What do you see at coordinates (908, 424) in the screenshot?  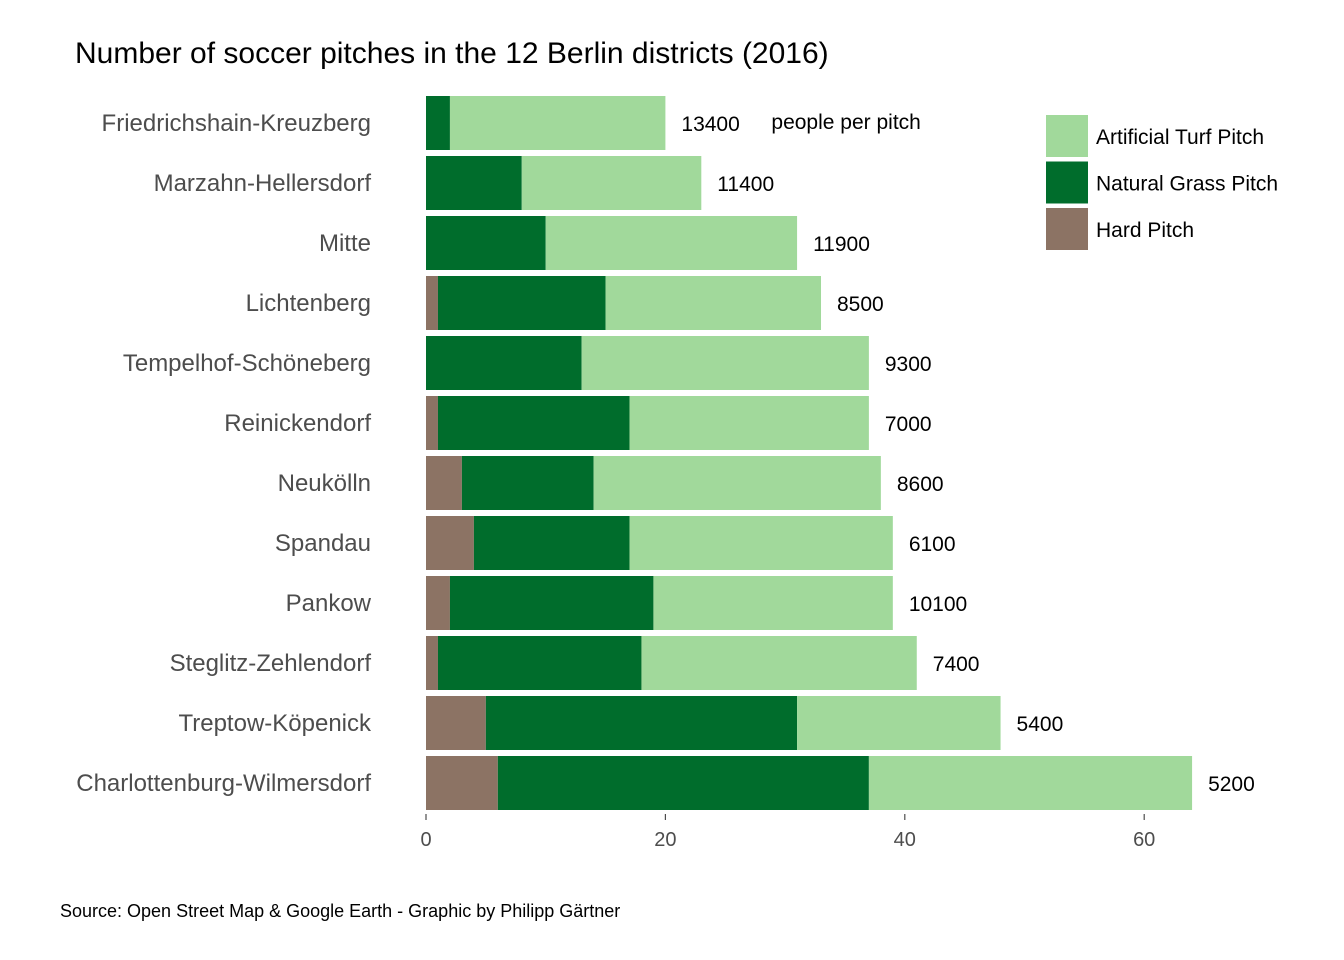 I see `people-per-pitch-label-reinickendorf: 7000` at bounding box center [908, 424].